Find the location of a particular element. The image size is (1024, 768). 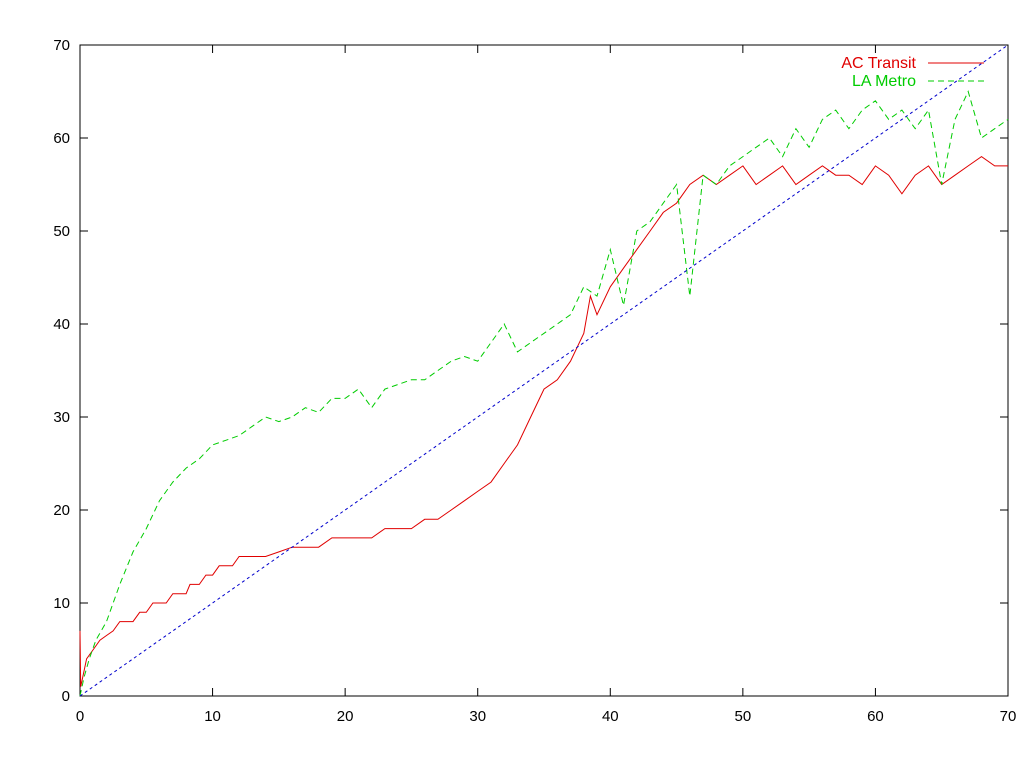

x-tick-label: 60 is located at coordinates (875, 716).